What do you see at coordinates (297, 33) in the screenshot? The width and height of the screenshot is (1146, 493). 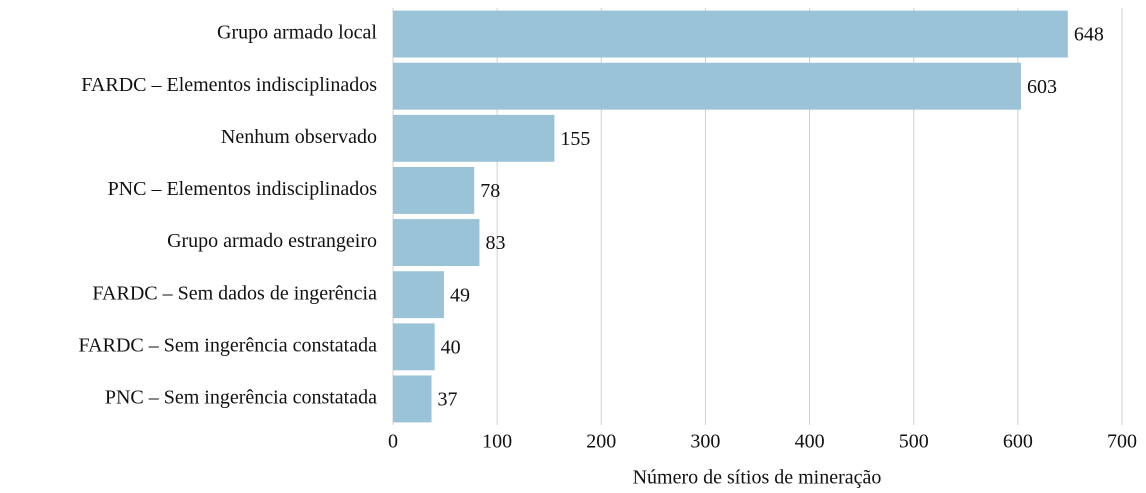 I see `y-tick-label: Grupo armado local` at bounding box center [297, 33].